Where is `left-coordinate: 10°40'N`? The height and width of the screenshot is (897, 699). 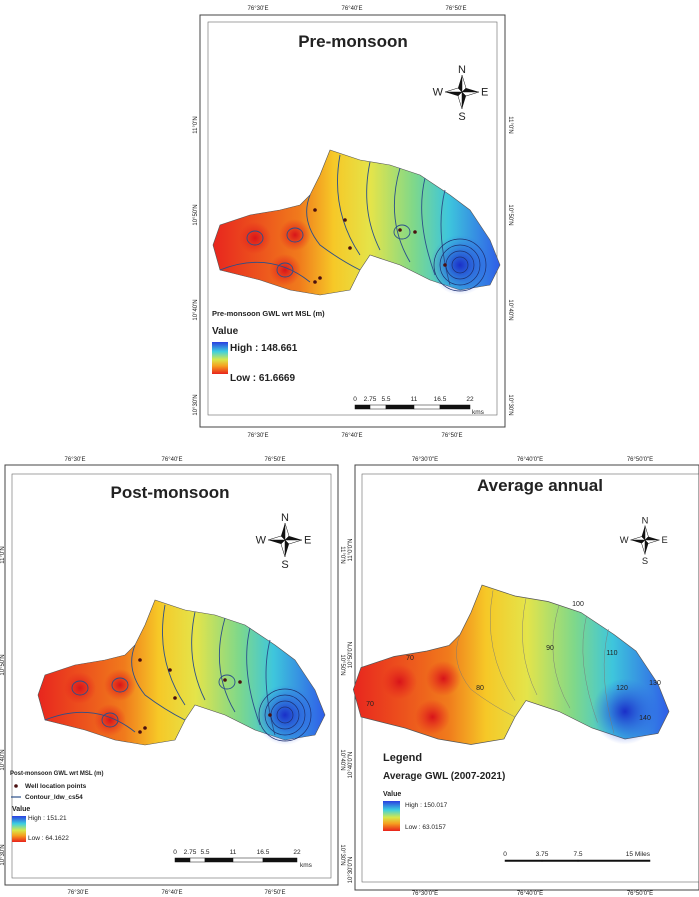 left-coordinate: 10°40'N is located at coordinates (196, 309).